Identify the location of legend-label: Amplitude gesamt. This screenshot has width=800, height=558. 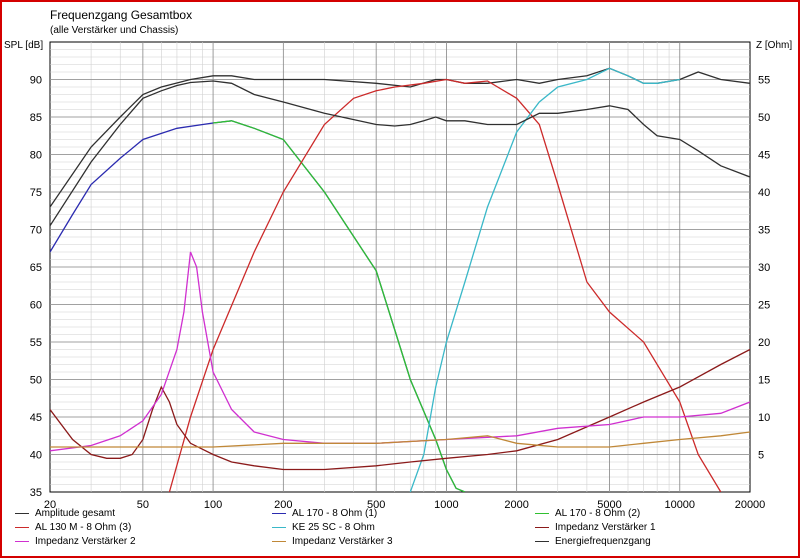
(75, 513).